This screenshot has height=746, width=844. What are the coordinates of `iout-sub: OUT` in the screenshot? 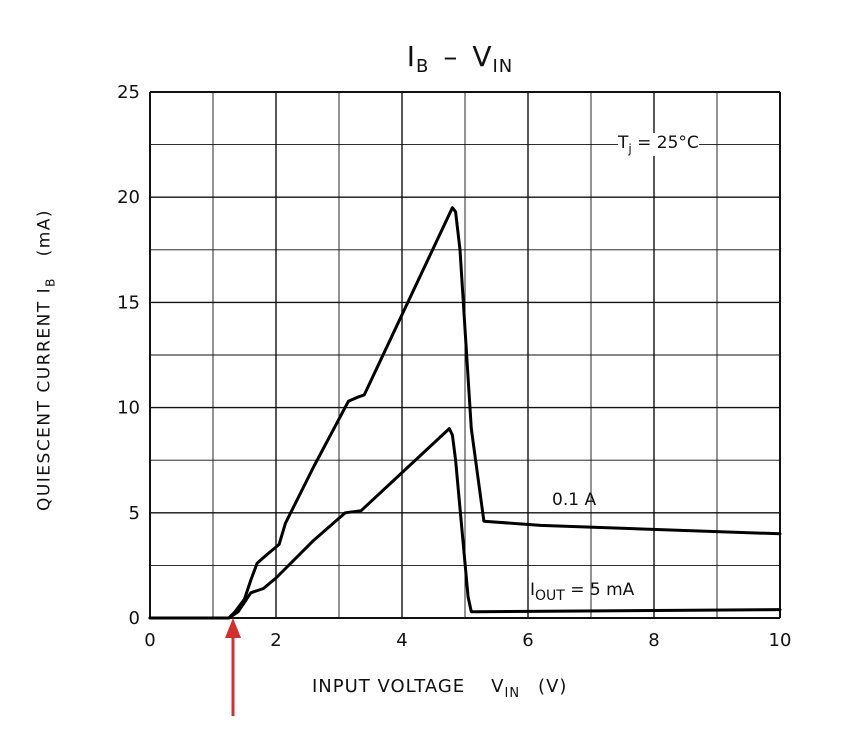 It's located at (550, 596).